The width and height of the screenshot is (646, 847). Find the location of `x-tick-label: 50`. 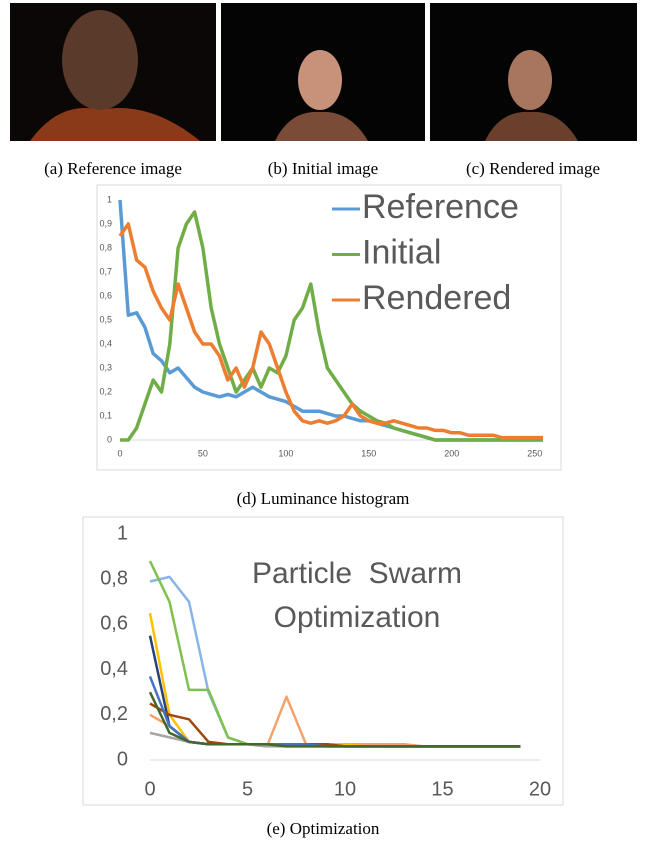

x-tick-label: 50 is located at coordinates (203, 453).